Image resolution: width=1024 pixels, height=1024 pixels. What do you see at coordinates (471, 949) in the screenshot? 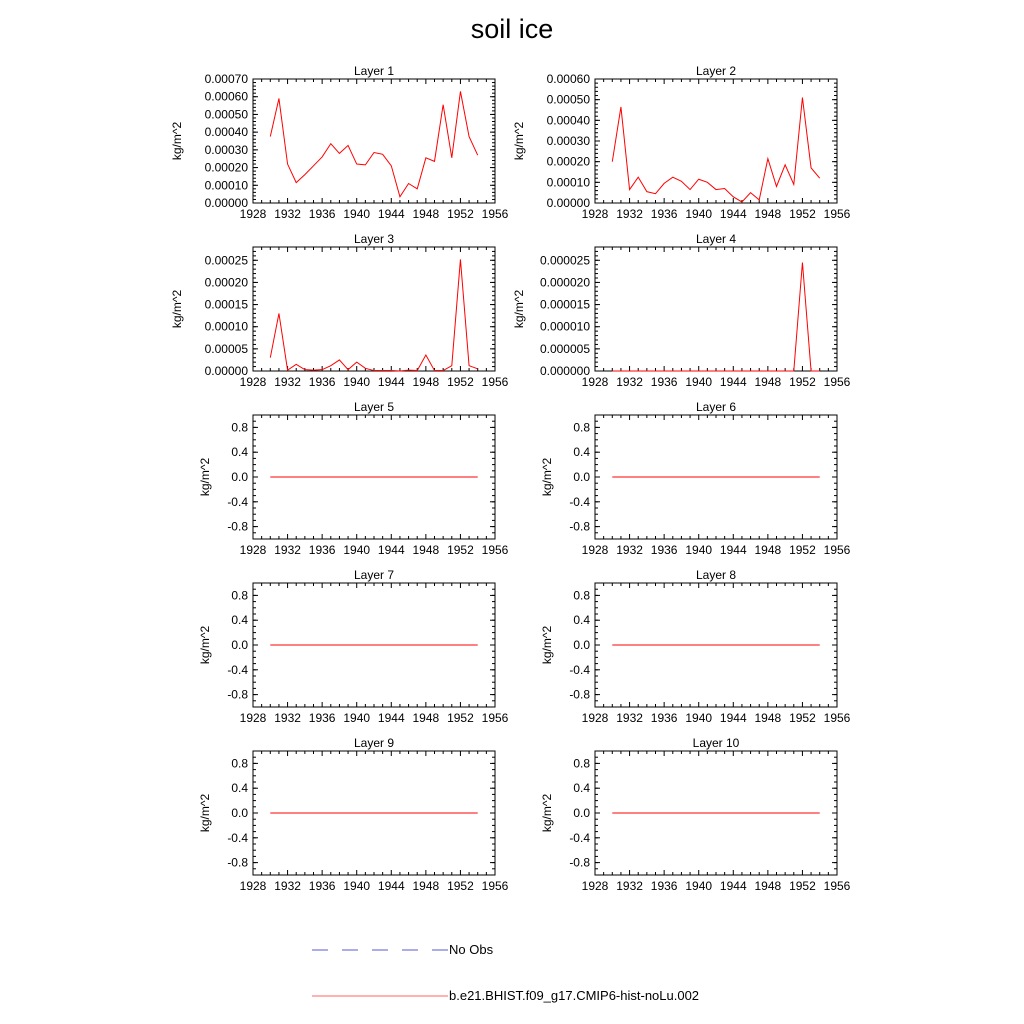
I see `legend-obs-label: No Obs` at bounding box center [471, 949].